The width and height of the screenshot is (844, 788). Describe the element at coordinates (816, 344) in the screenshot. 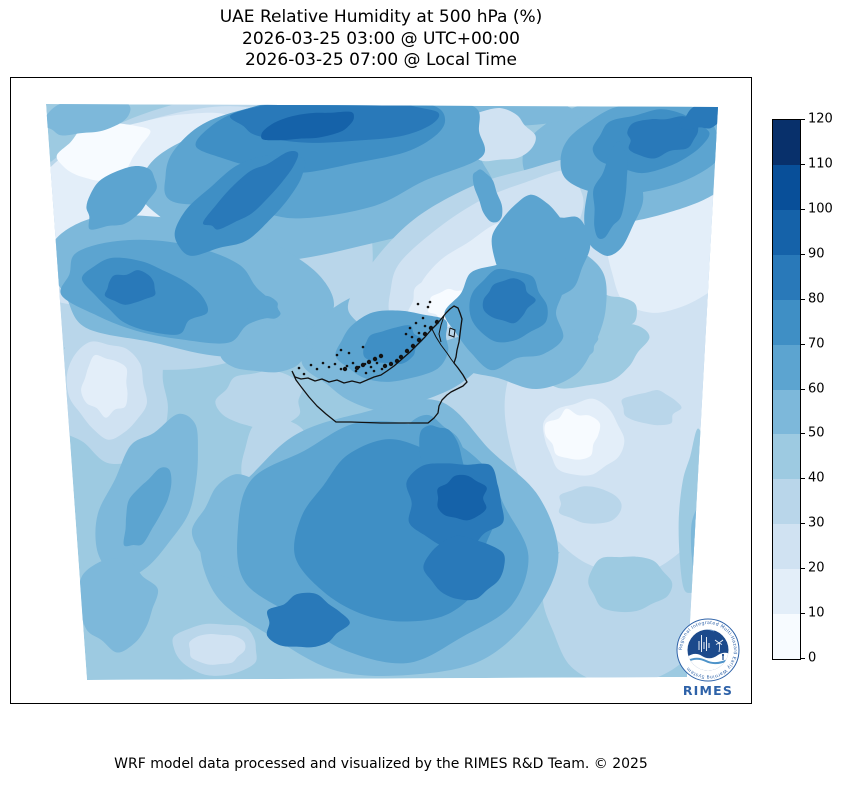

I see `colorbar-tick-label: 70` at that location.